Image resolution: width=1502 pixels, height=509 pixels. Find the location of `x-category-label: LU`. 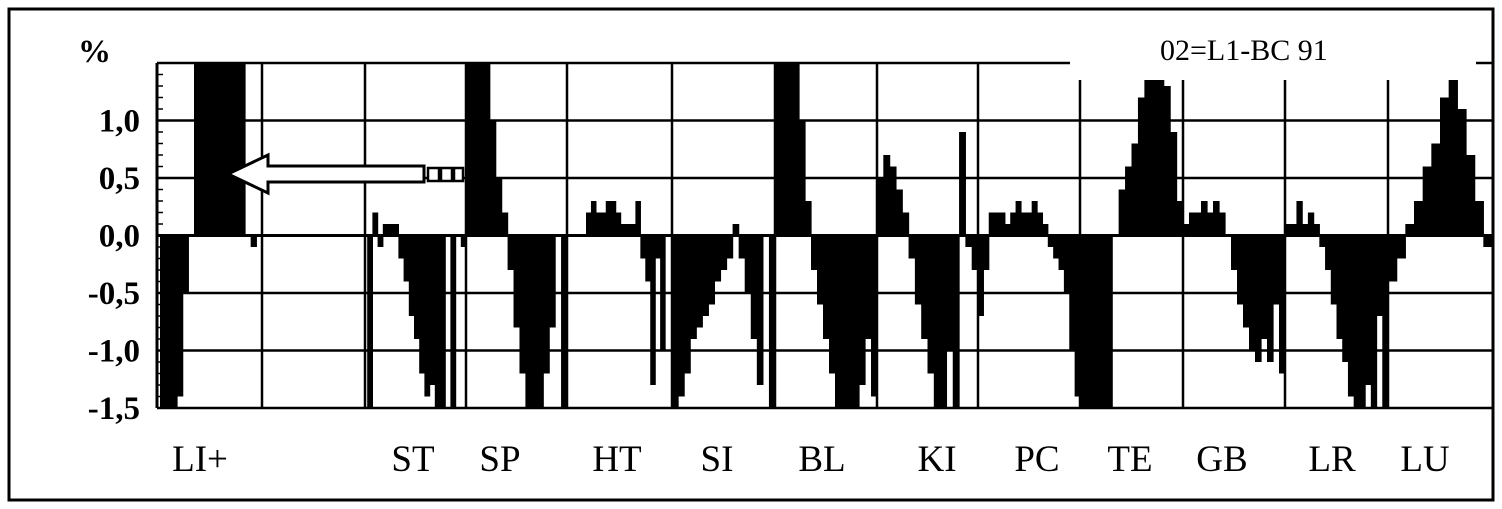

x-category-label: LU is located at coordinates (1424, 459).